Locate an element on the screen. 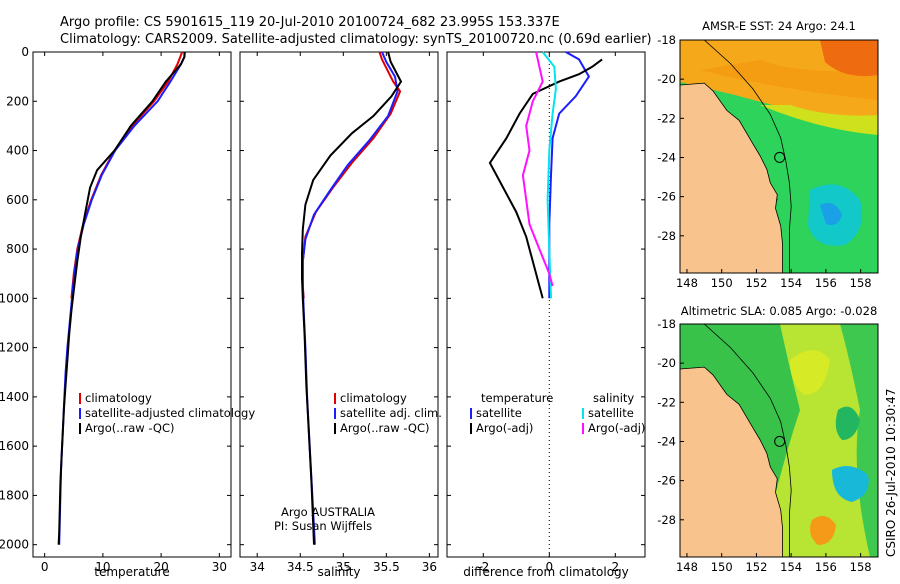  x-tick-label: -2 is located at coordinates (483, 567).